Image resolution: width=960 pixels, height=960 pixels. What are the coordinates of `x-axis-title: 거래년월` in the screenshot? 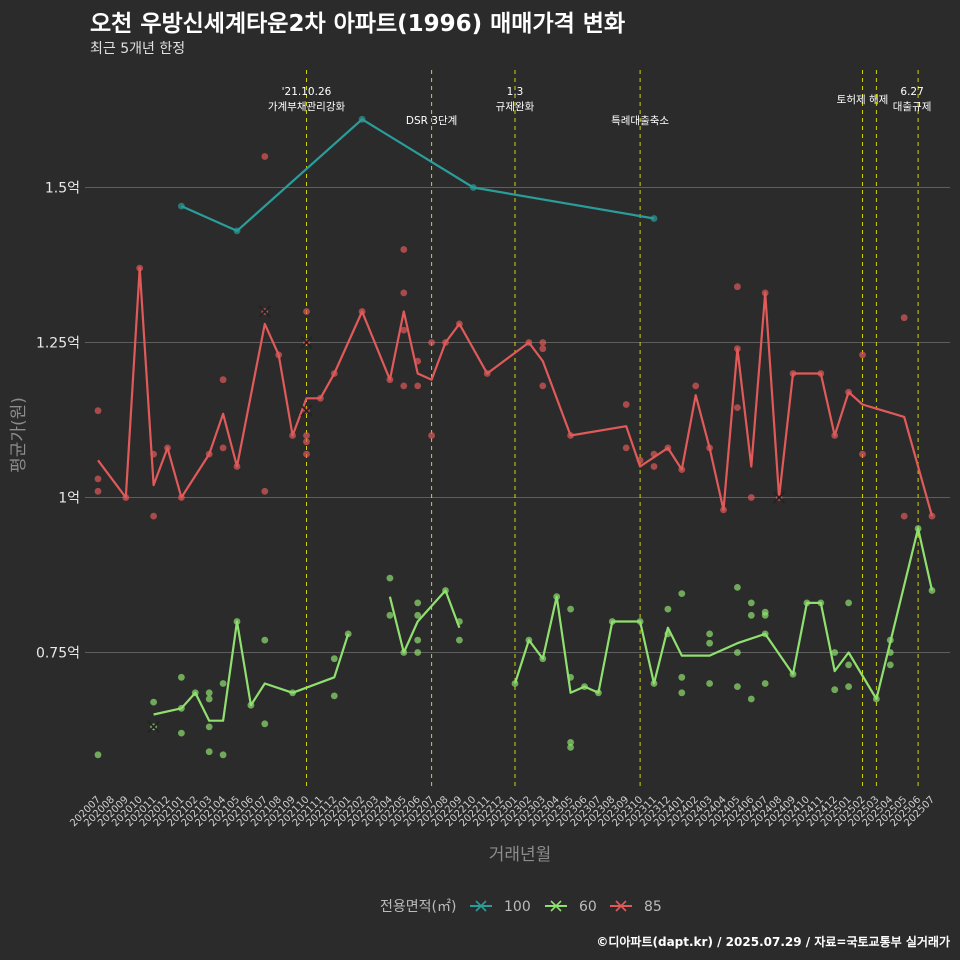 It's located at (520, 855).